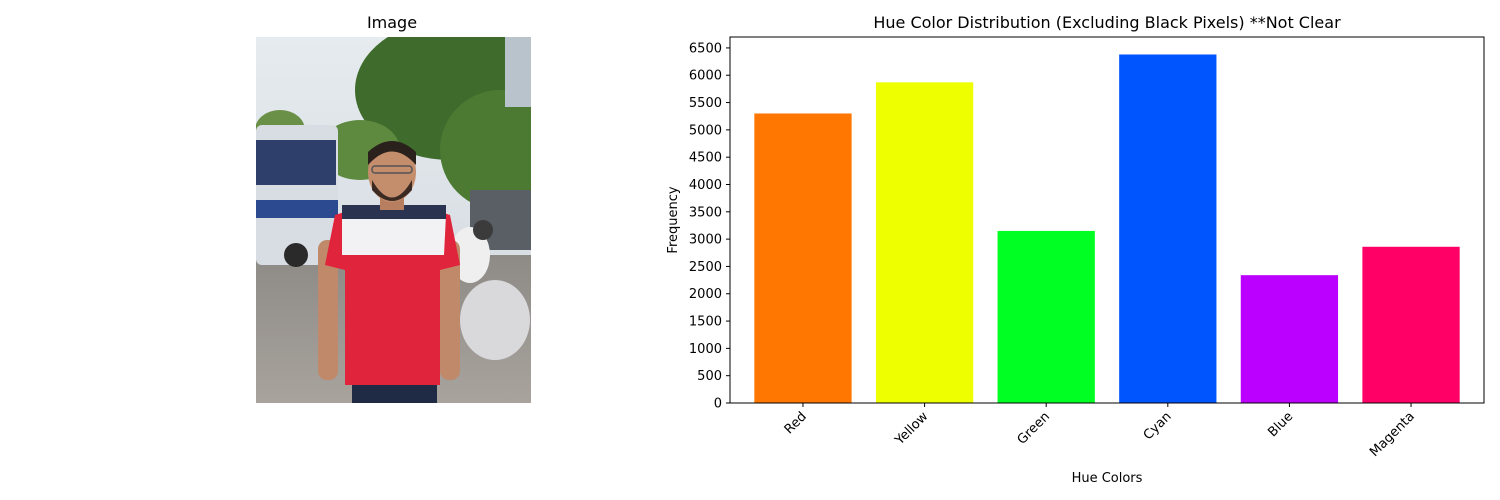 This screenshot has width=1500, height=500. I want to click on y-tick-label: 1000, so click(705, 349).